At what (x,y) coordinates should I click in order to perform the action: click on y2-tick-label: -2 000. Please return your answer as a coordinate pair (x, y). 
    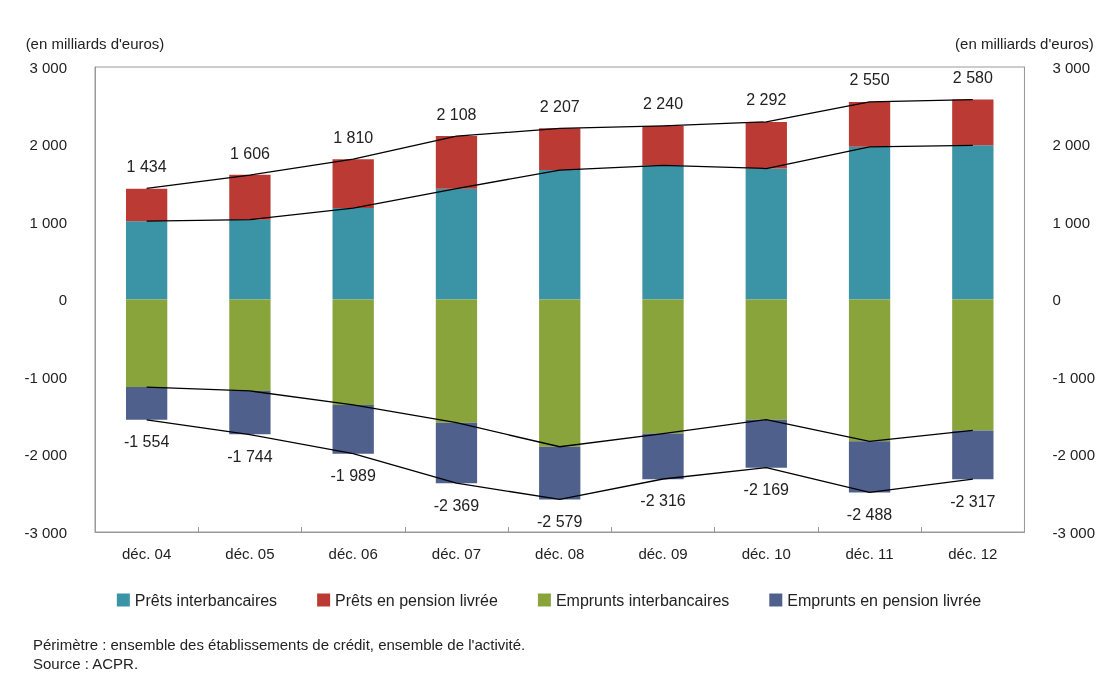
    Looking at the image, I should click on (1074, 454).